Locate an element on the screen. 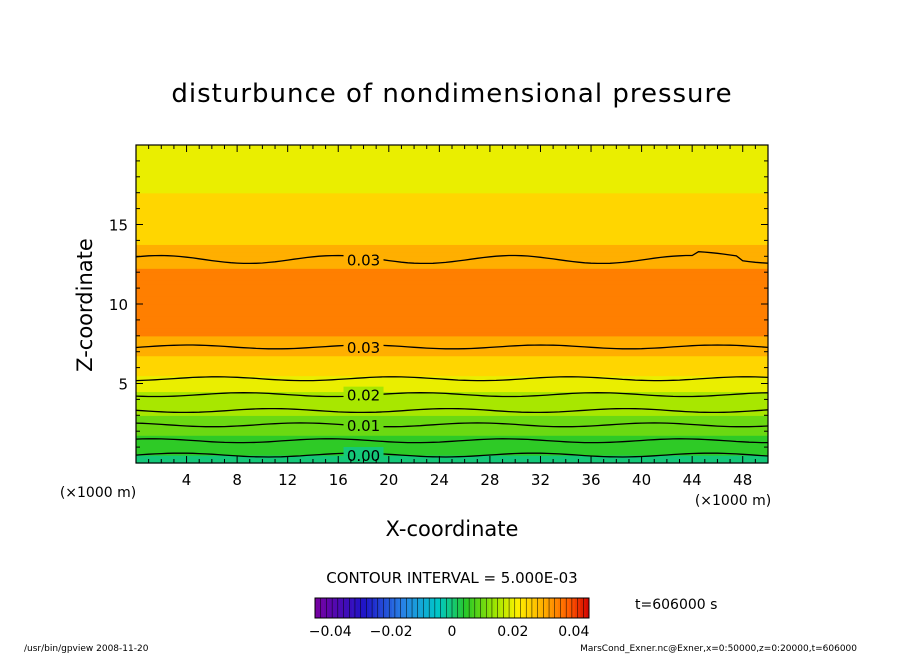 Image resolution: width=904 pixels, height=654 pixels. x-tick-label: 32 is located at coordinates (540, 480).